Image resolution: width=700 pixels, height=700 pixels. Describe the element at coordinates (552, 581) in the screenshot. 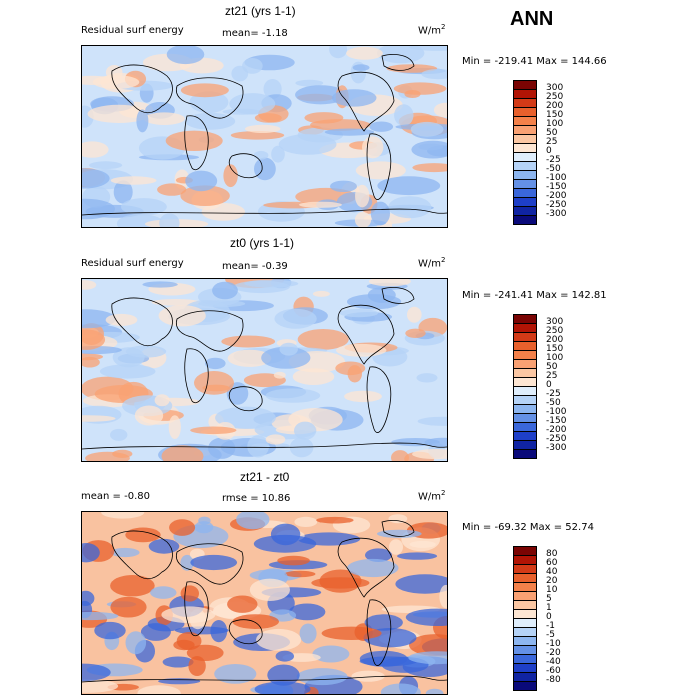

I see `colorbar-tick-label: 20` at that location.